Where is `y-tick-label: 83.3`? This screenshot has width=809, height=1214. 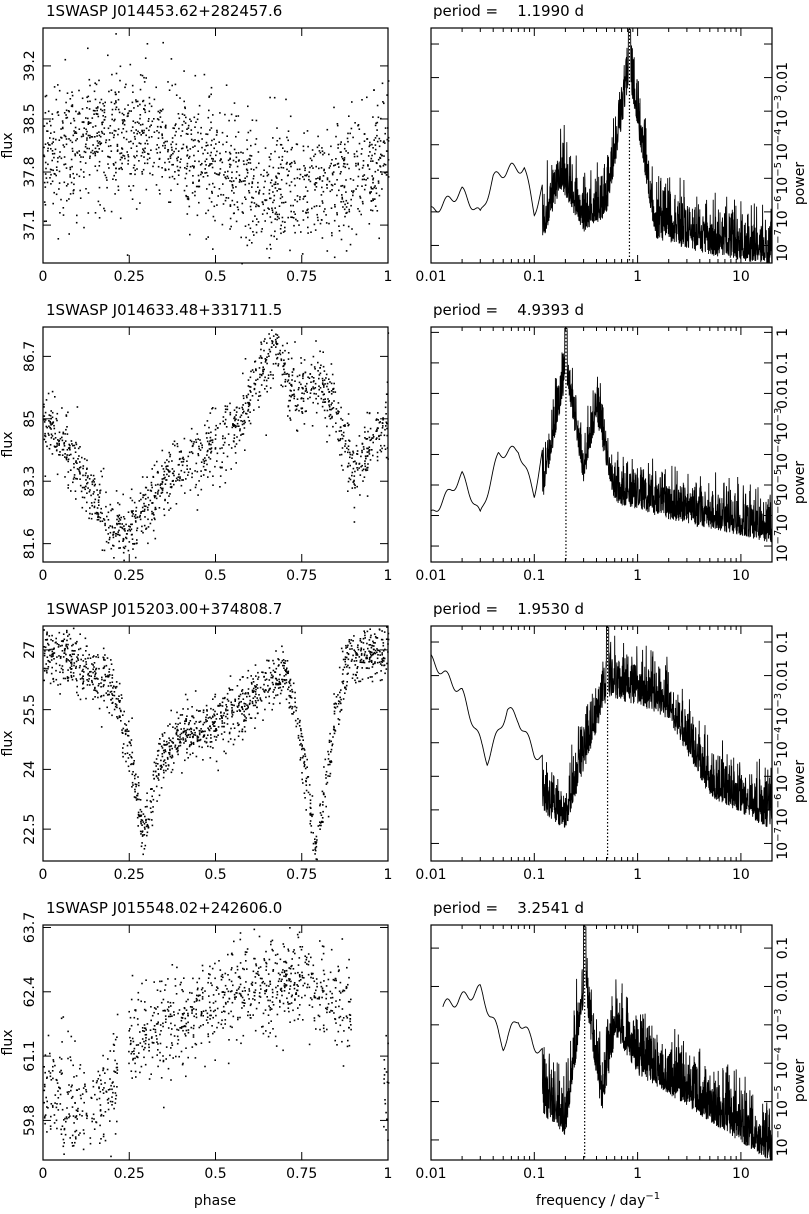
y-tick-label: 83.3 is located at coordinates (30, 481).